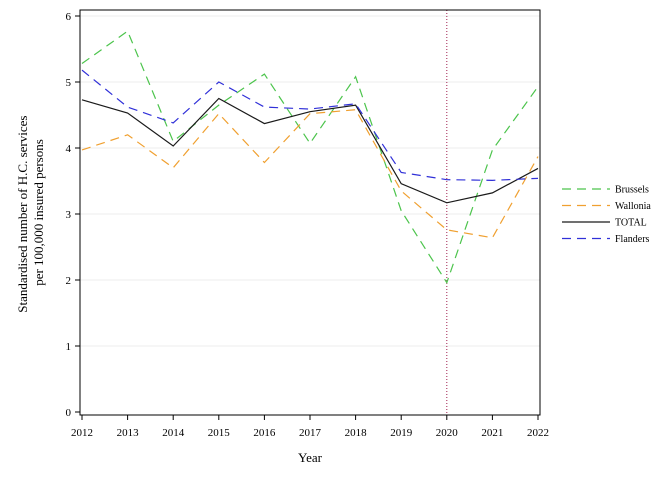  Describe the element at coordinates (310, 433) in the screenshot. I see `x-tick-label: 2017` at that location.